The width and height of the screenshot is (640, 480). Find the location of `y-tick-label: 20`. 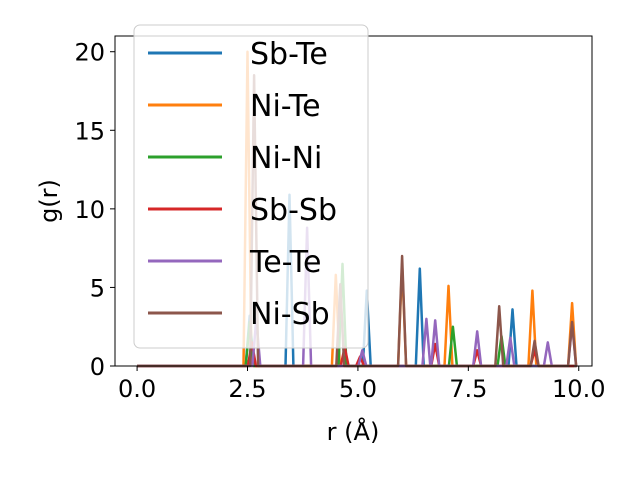

y-tick-label: 20 is located at coordinates (89, 53).